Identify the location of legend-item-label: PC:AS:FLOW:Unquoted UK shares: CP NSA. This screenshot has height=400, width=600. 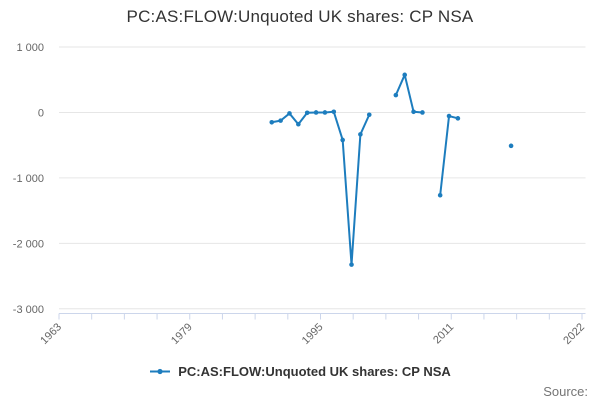
(314, 371).